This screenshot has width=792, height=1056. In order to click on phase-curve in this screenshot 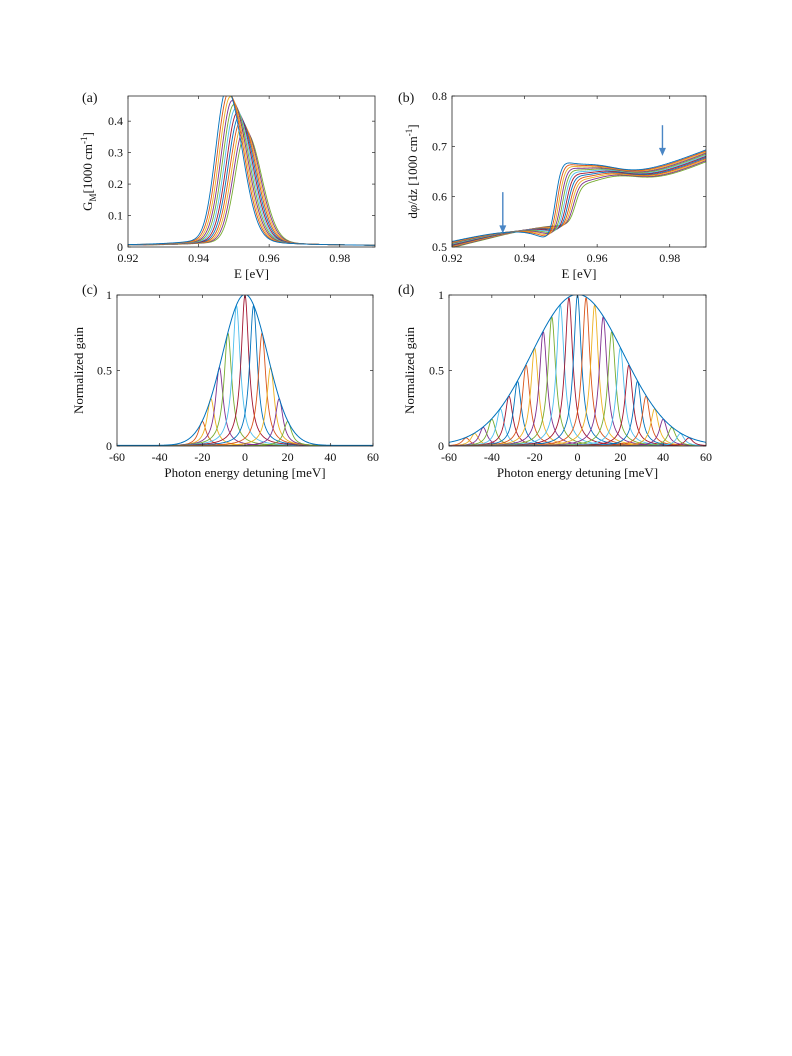, I will do `click(579, 195)`.